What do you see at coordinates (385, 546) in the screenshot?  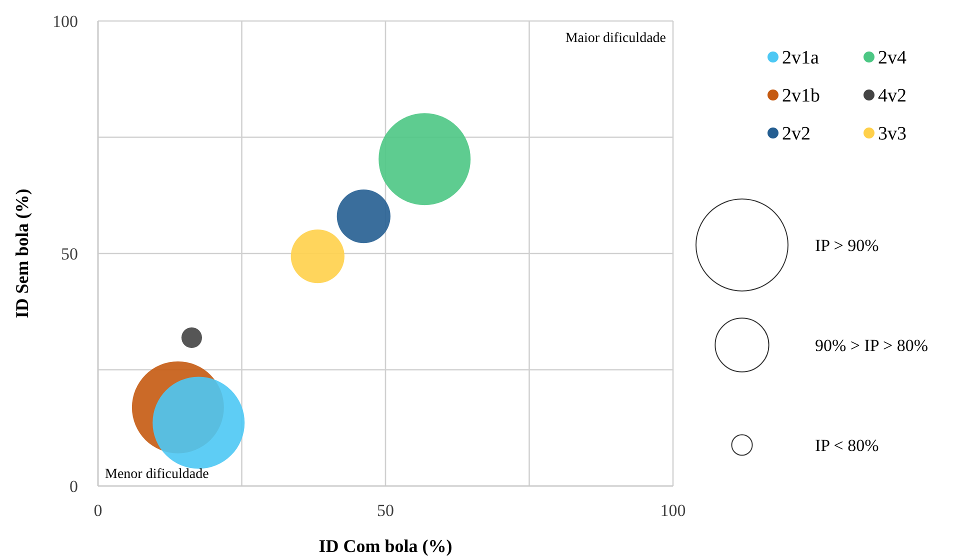 I see `x-axis-title: ID Com bola (%)` at bounding box center [385, 546].